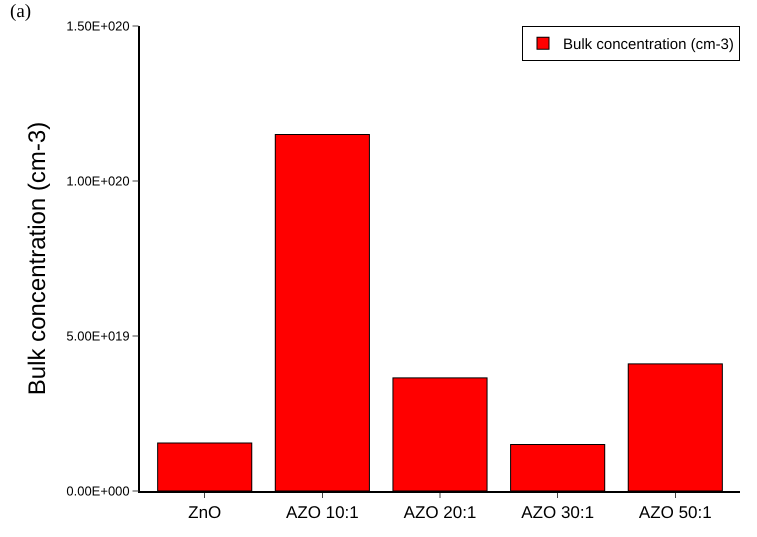 The image size is (757, 537). Describe the element at coordinates (98, 491) in the screenshot. I see `y-tick-label: 0.00E+000` at that location.